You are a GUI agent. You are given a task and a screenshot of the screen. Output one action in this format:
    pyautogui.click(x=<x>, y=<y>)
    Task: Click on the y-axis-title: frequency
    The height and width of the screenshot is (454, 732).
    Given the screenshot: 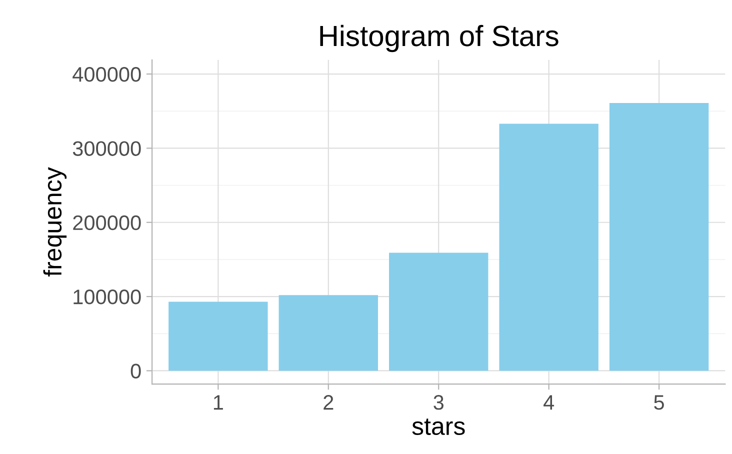 What is the action you would take?
    pyautogui.click(x=55, y=222)
    